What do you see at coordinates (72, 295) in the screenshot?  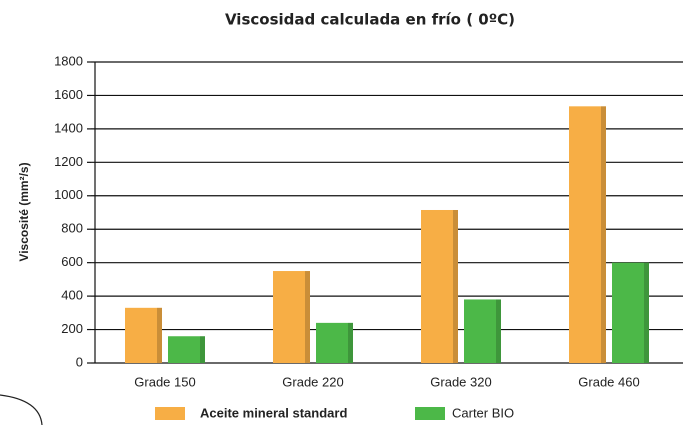 I see `y-tick-label: 400` at bounding box center [72, 295].